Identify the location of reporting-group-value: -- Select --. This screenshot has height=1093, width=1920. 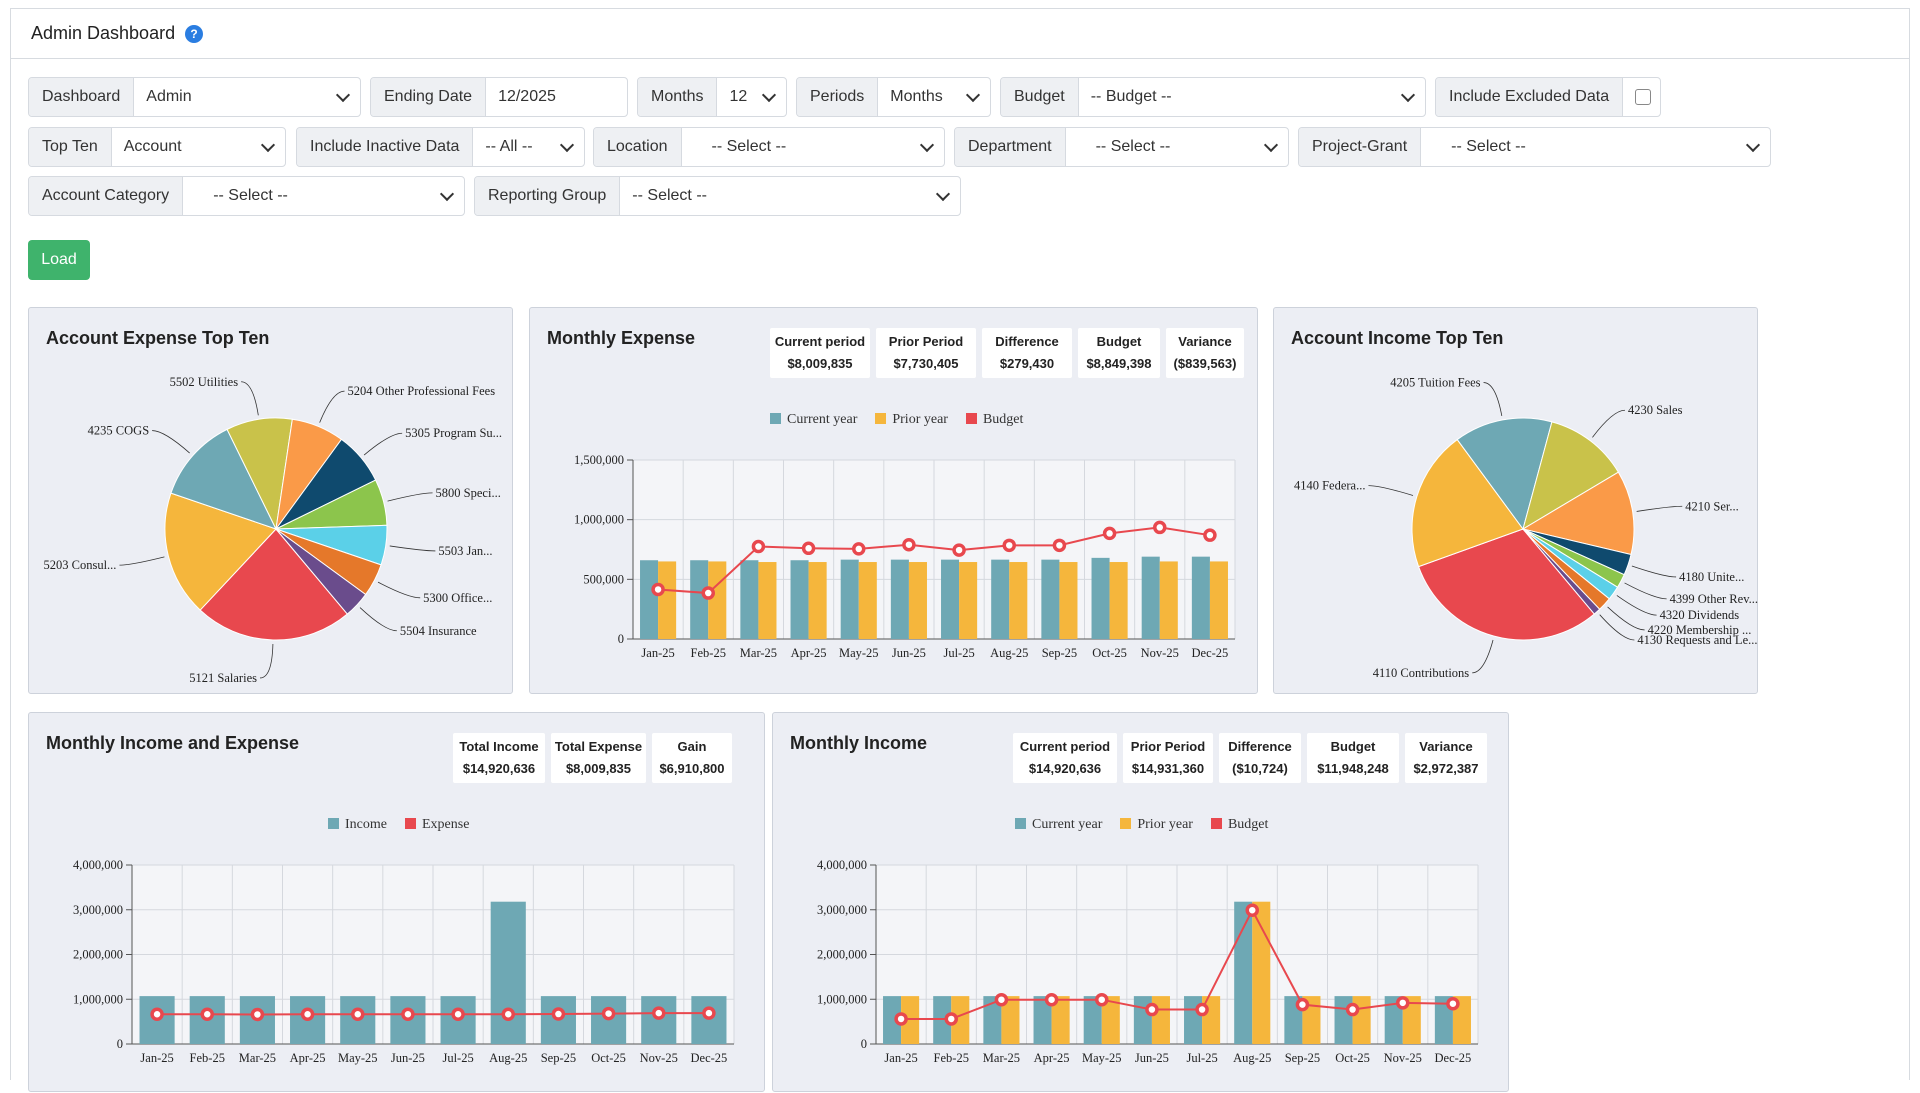
(669, 195).